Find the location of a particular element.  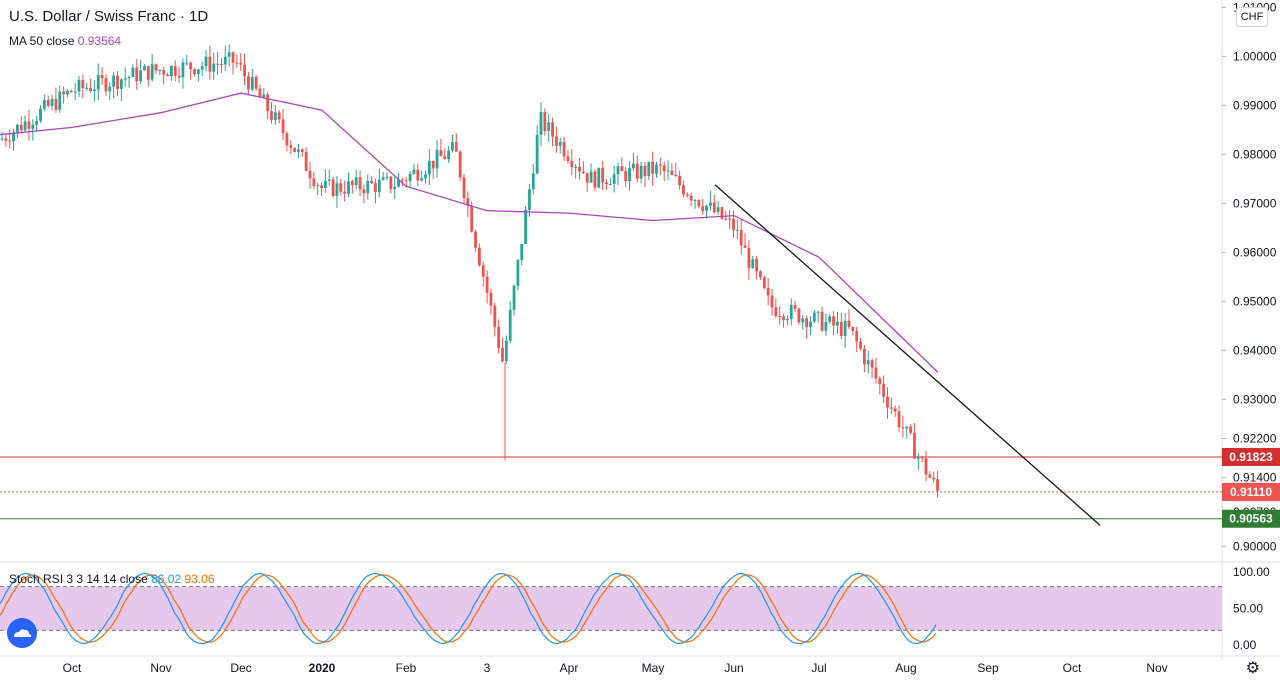

price-tick-label: 0.94000 is located at coordinates (1255, 350).